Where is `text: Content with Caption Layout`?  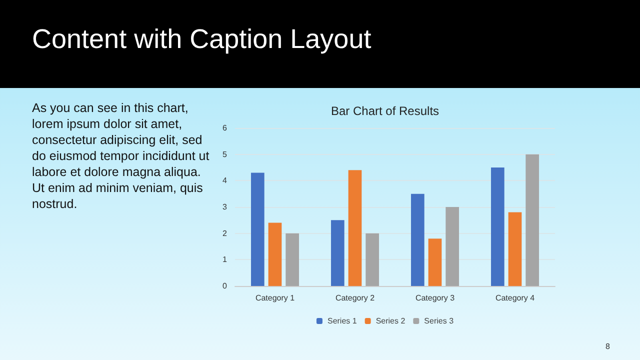 text: Content with Caption Layout is located at coordinates (202, 39).